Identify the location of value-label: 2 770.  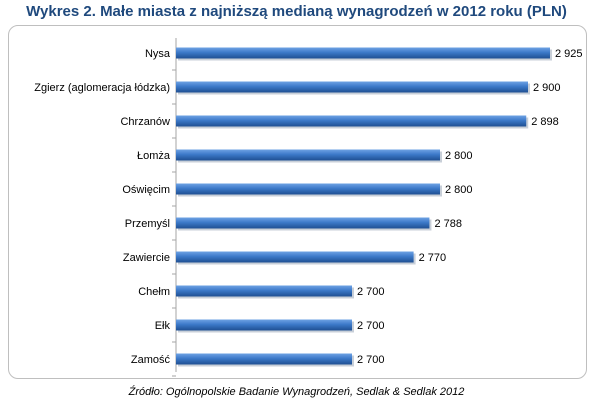
(433, 258).